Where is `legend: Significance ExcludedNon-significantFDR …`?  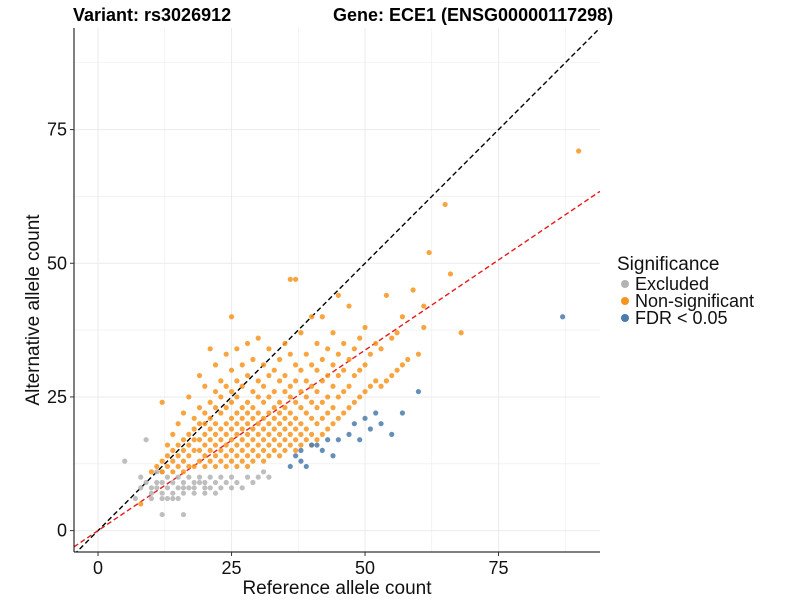 legend: Significance ExcludedNon-significantFDR … is located at coordinates (685, 291).